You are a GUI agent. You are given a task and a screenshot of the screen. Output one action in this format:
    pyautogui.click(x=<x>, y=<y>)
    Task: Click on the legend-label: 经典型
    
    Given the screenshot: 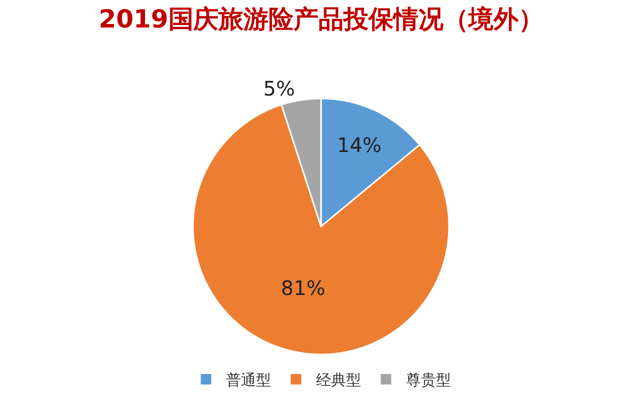 What is the action you would take?
    pyautogui.click(x=338, y=380)
    